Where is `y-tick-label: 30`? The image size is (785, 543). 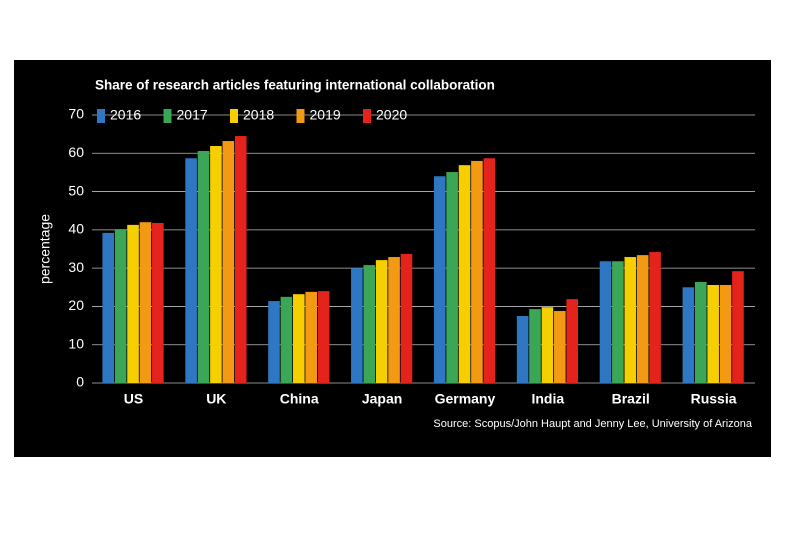
y-tick-label: 30 is located at coordinates (76, 267).